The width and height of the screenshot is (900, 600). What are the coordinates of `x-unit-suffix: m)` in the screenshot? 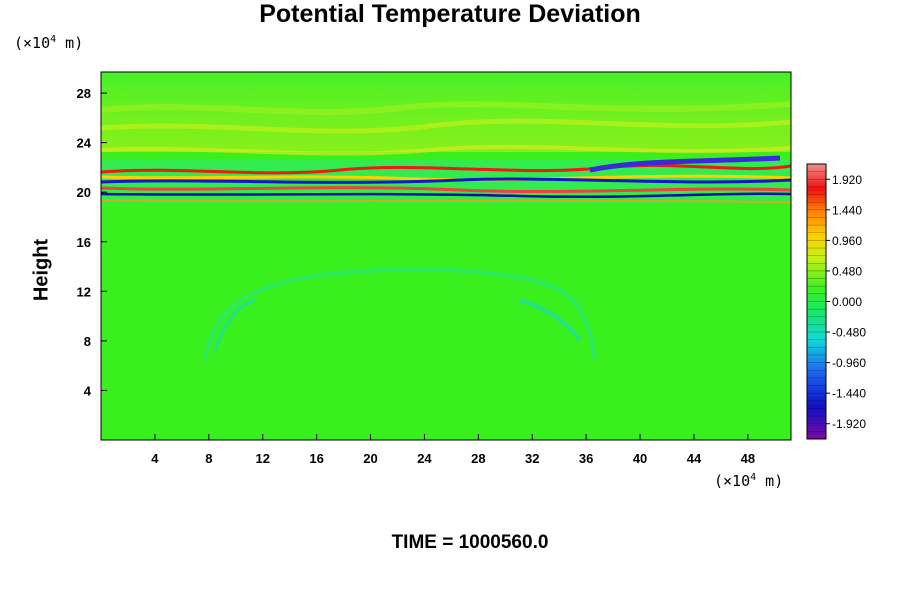 It's located at (770, 481).